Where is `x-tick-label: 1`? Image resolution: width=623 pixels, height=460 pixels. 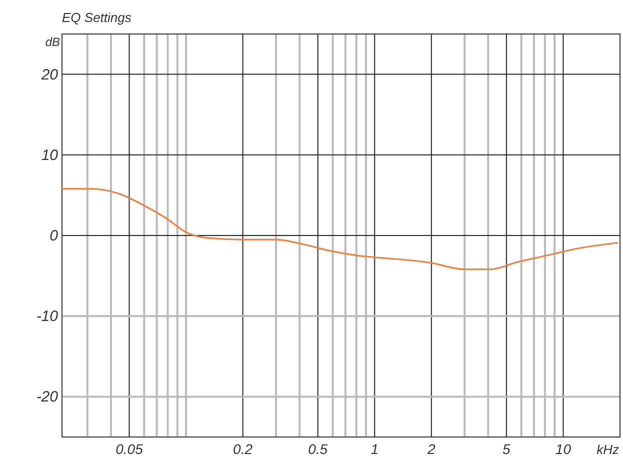
x-tick-label: 1 is located at coordinates (374, 449).